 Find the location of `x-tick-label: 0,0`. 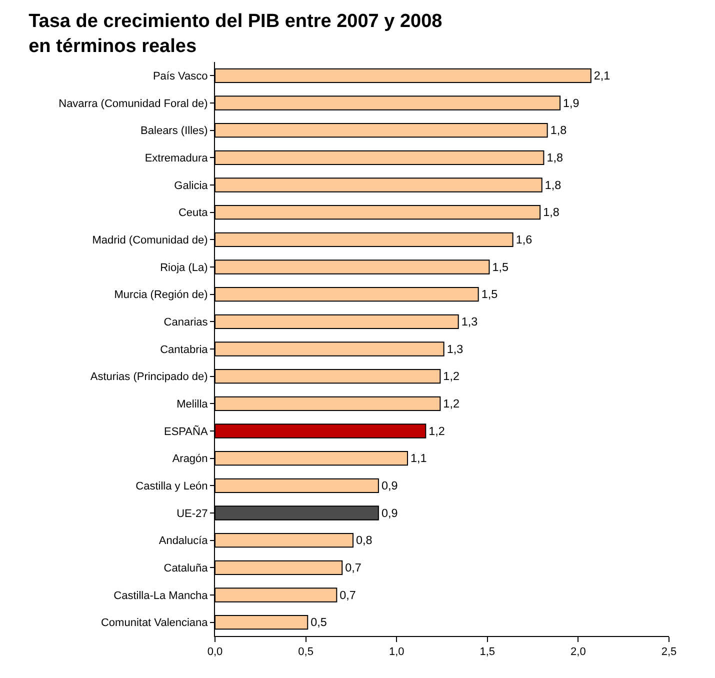

x-tick-label: 0,0 is located at coordinates (215, 652).